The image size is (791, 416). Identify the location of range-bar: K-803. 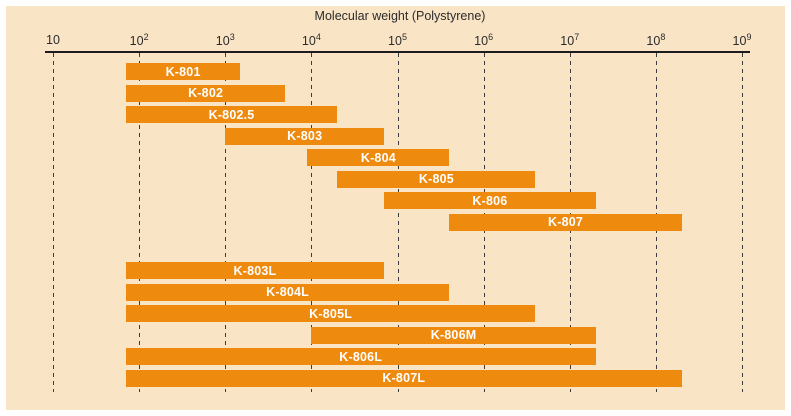
(305, 136).